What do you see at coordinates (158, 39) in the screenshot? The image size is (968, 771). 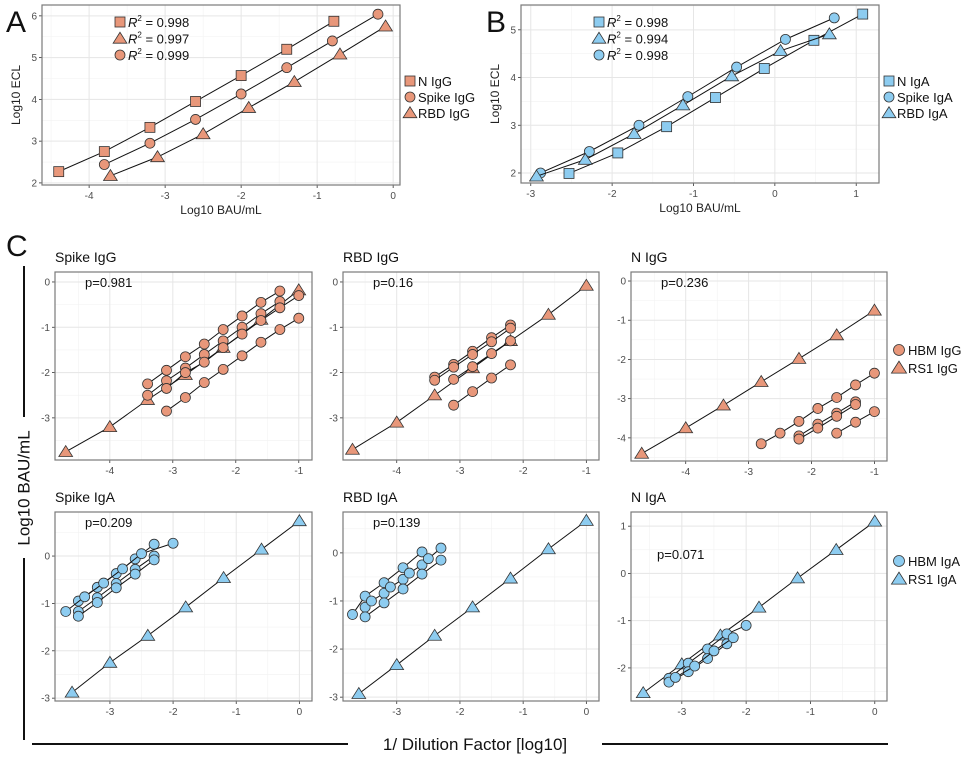 I see `r2-annotation: R2 = 0.997` at bounding box center [158, 39].